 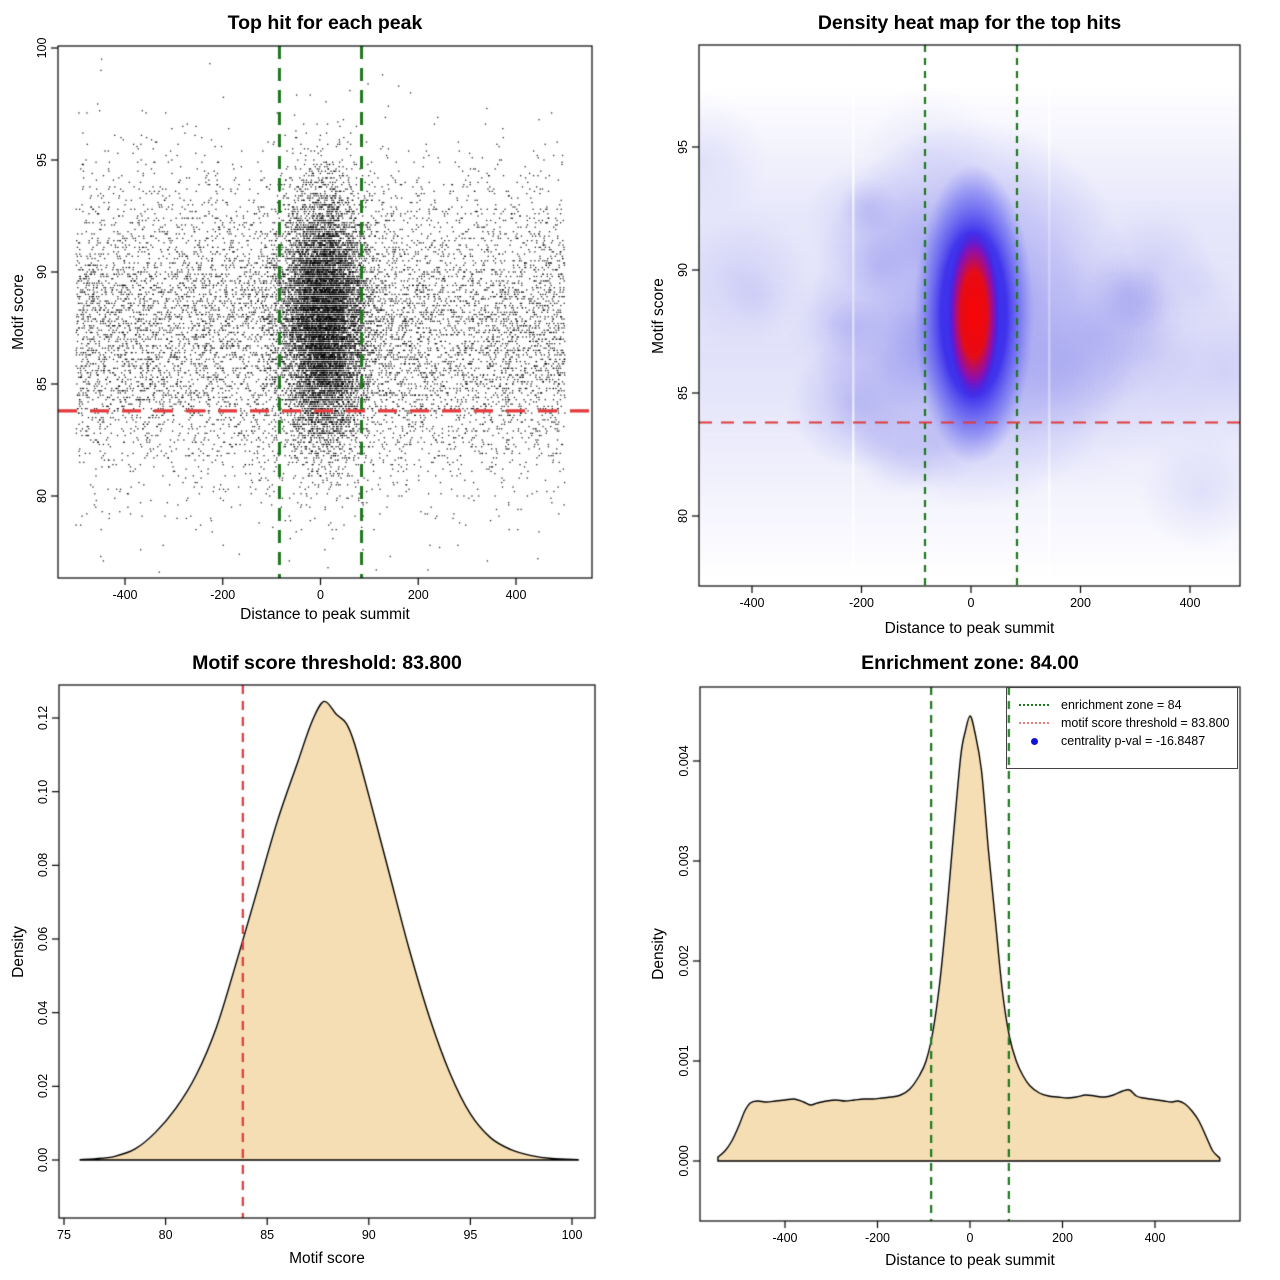 I want to click on y-tick-label: 0.000, so click(x=684, y=1161).